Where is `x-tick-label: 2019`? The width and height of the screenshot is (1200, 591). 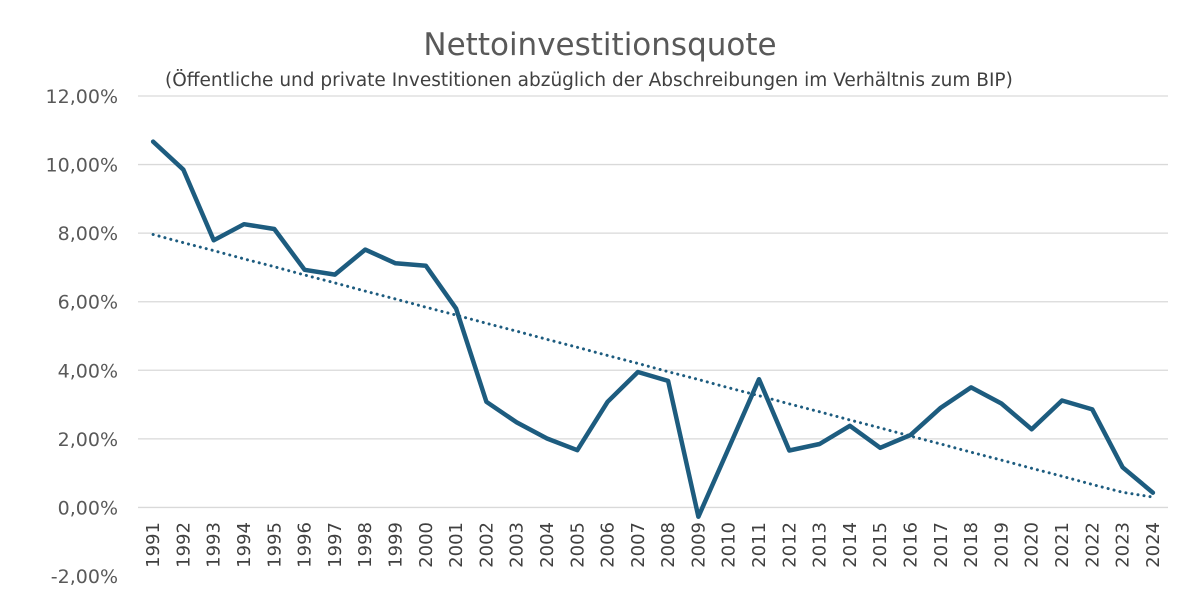
x-tick-label: 2019 is located at coordinates (1001, 545).